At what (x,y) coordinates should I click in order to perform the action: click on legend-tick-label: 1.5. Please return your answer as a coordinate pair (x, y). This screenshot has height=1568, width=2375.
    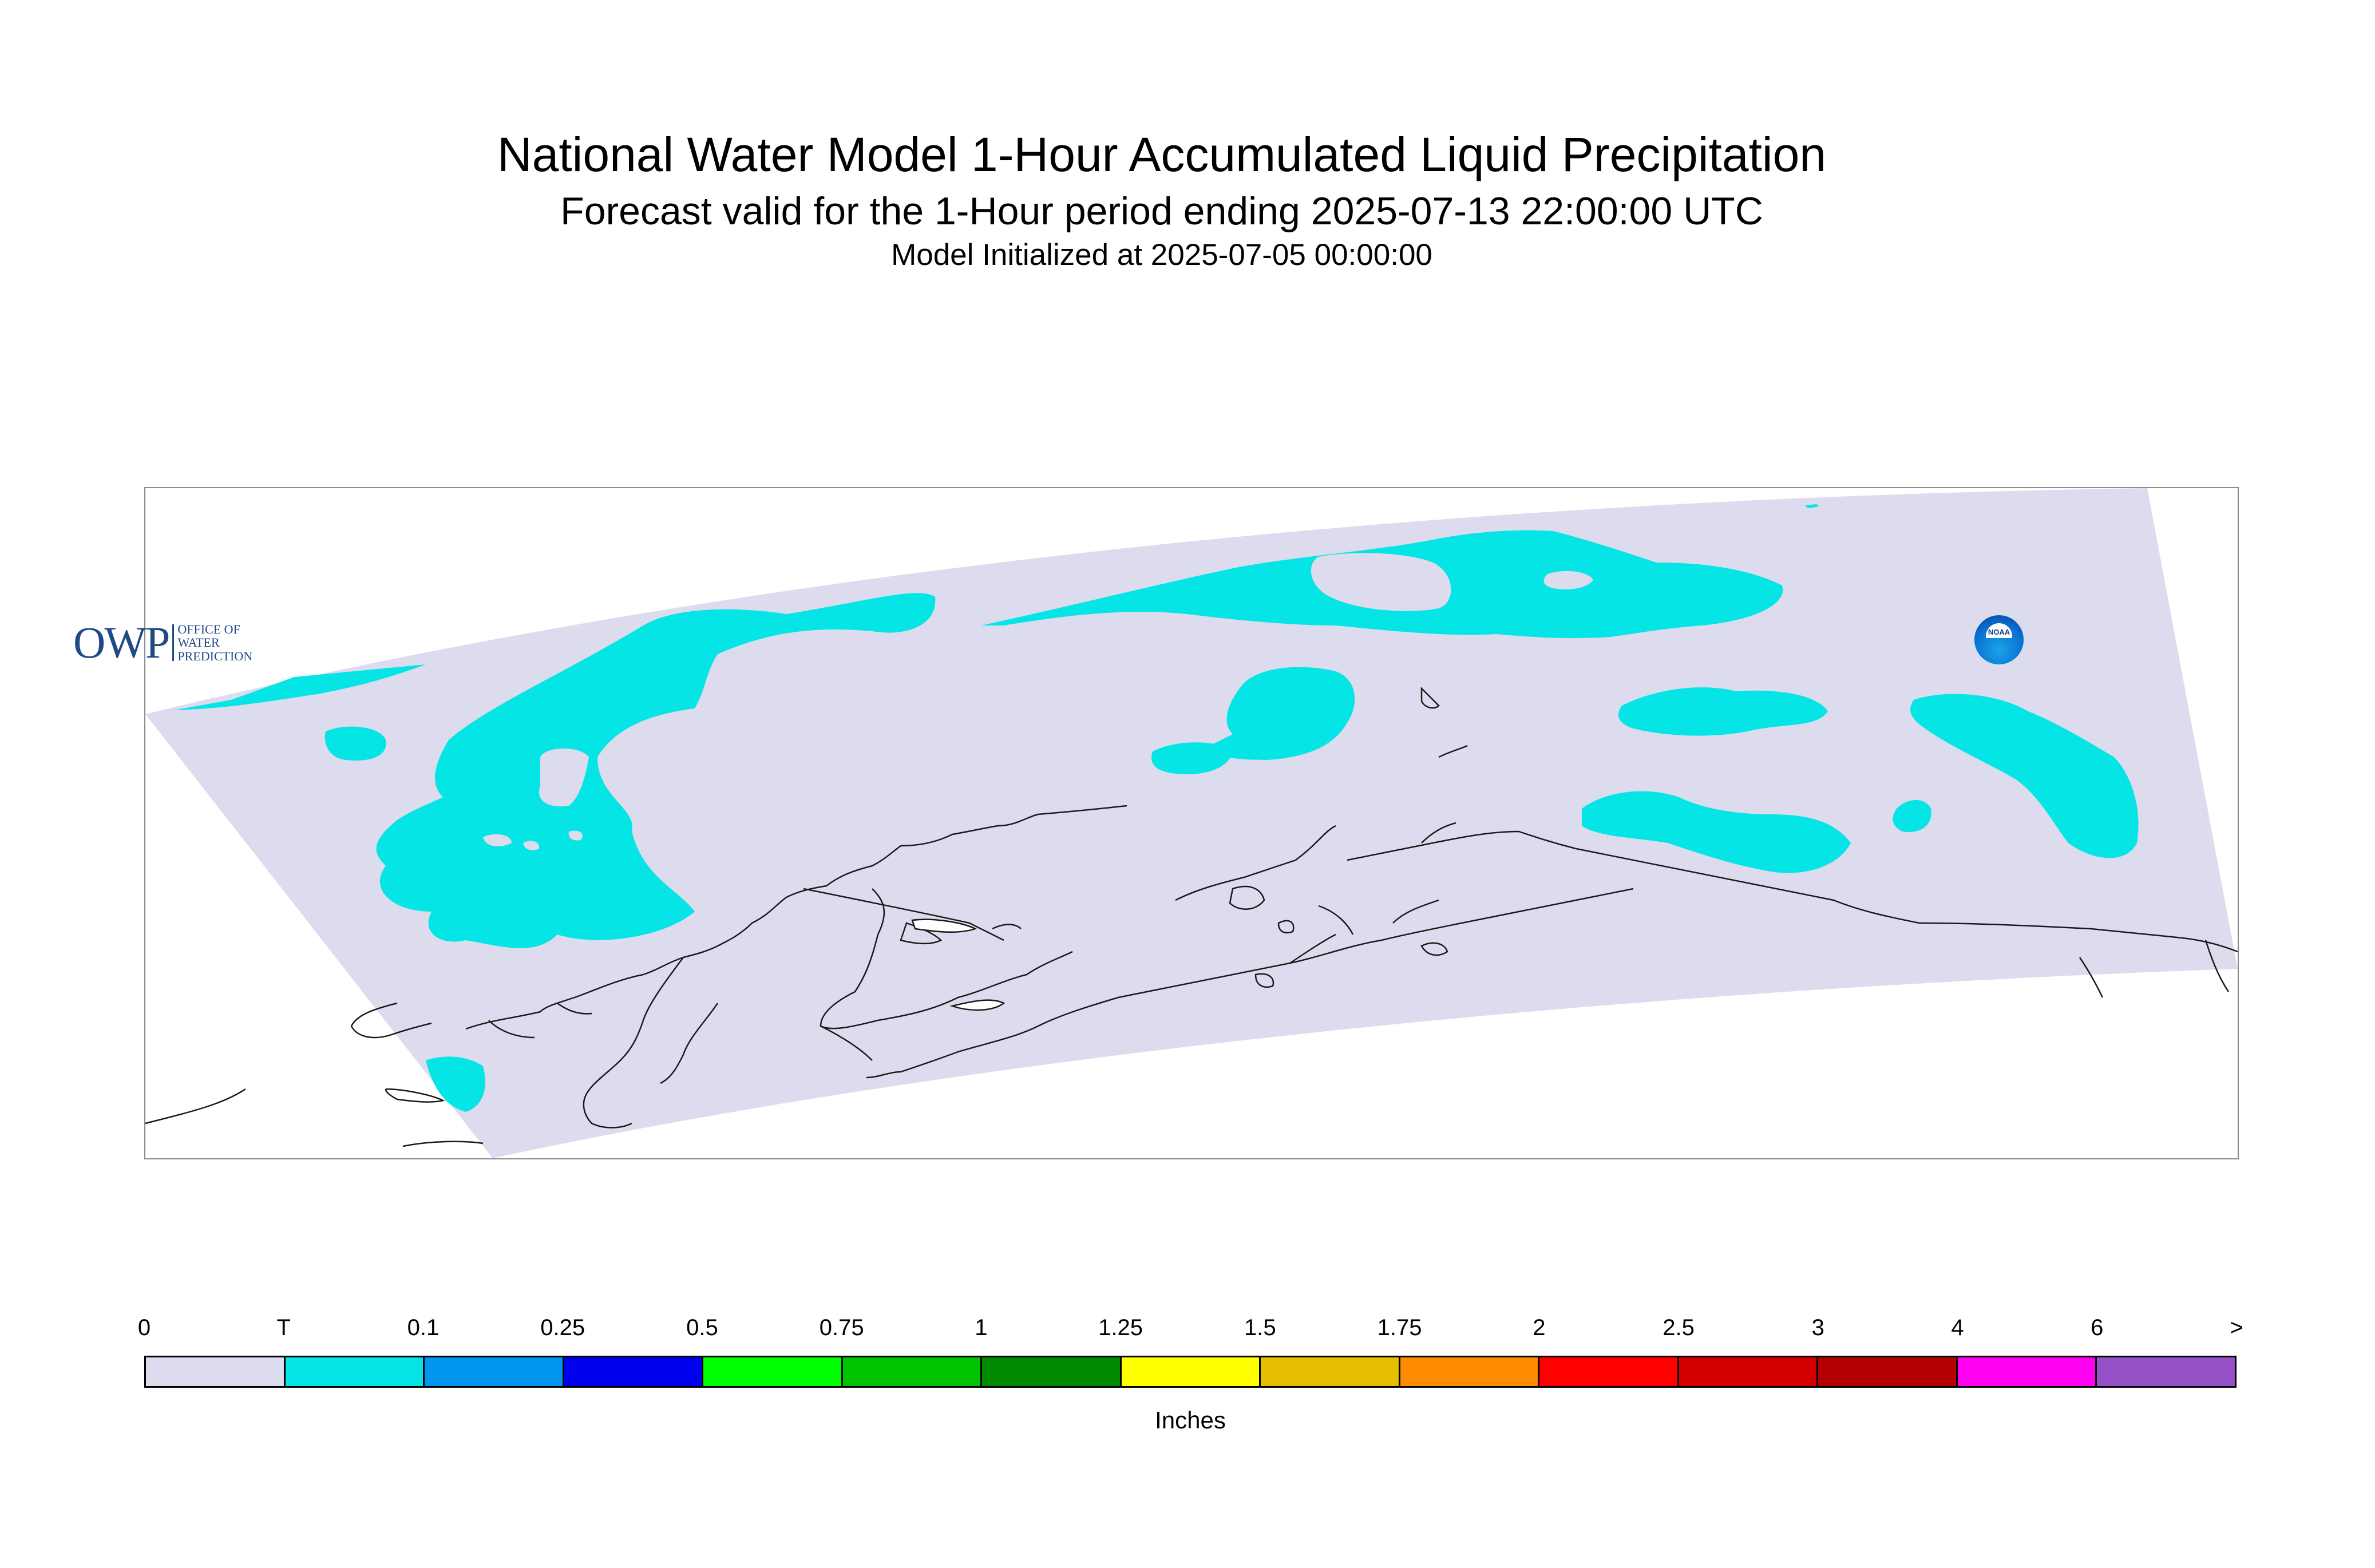
    Looking at the image, I should click on (1260, 1327).